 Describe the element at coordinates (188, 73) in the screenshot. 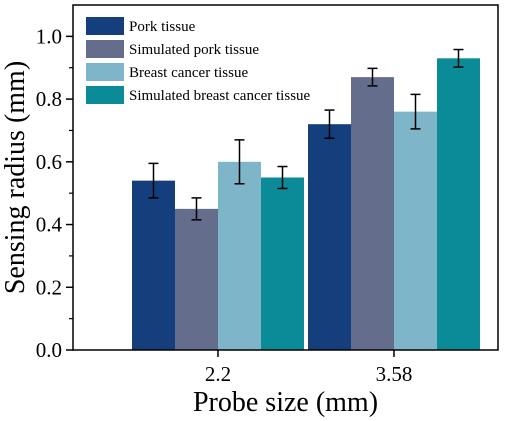

I see `legend-label: Breast cancer tissue` at that location.